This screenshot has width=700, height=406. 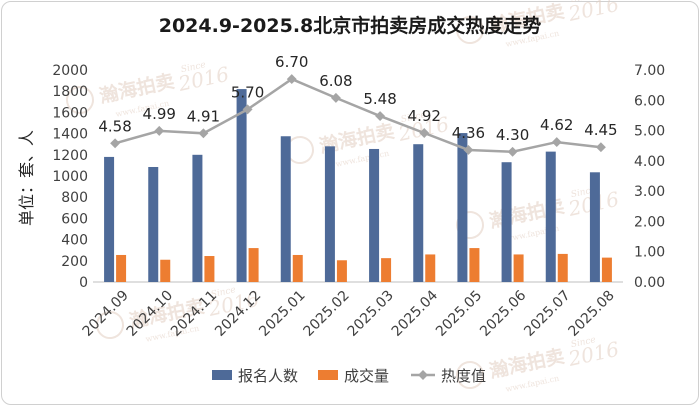 I want to click on x-tick-label: 2025.02, so click(x=326, y=314).